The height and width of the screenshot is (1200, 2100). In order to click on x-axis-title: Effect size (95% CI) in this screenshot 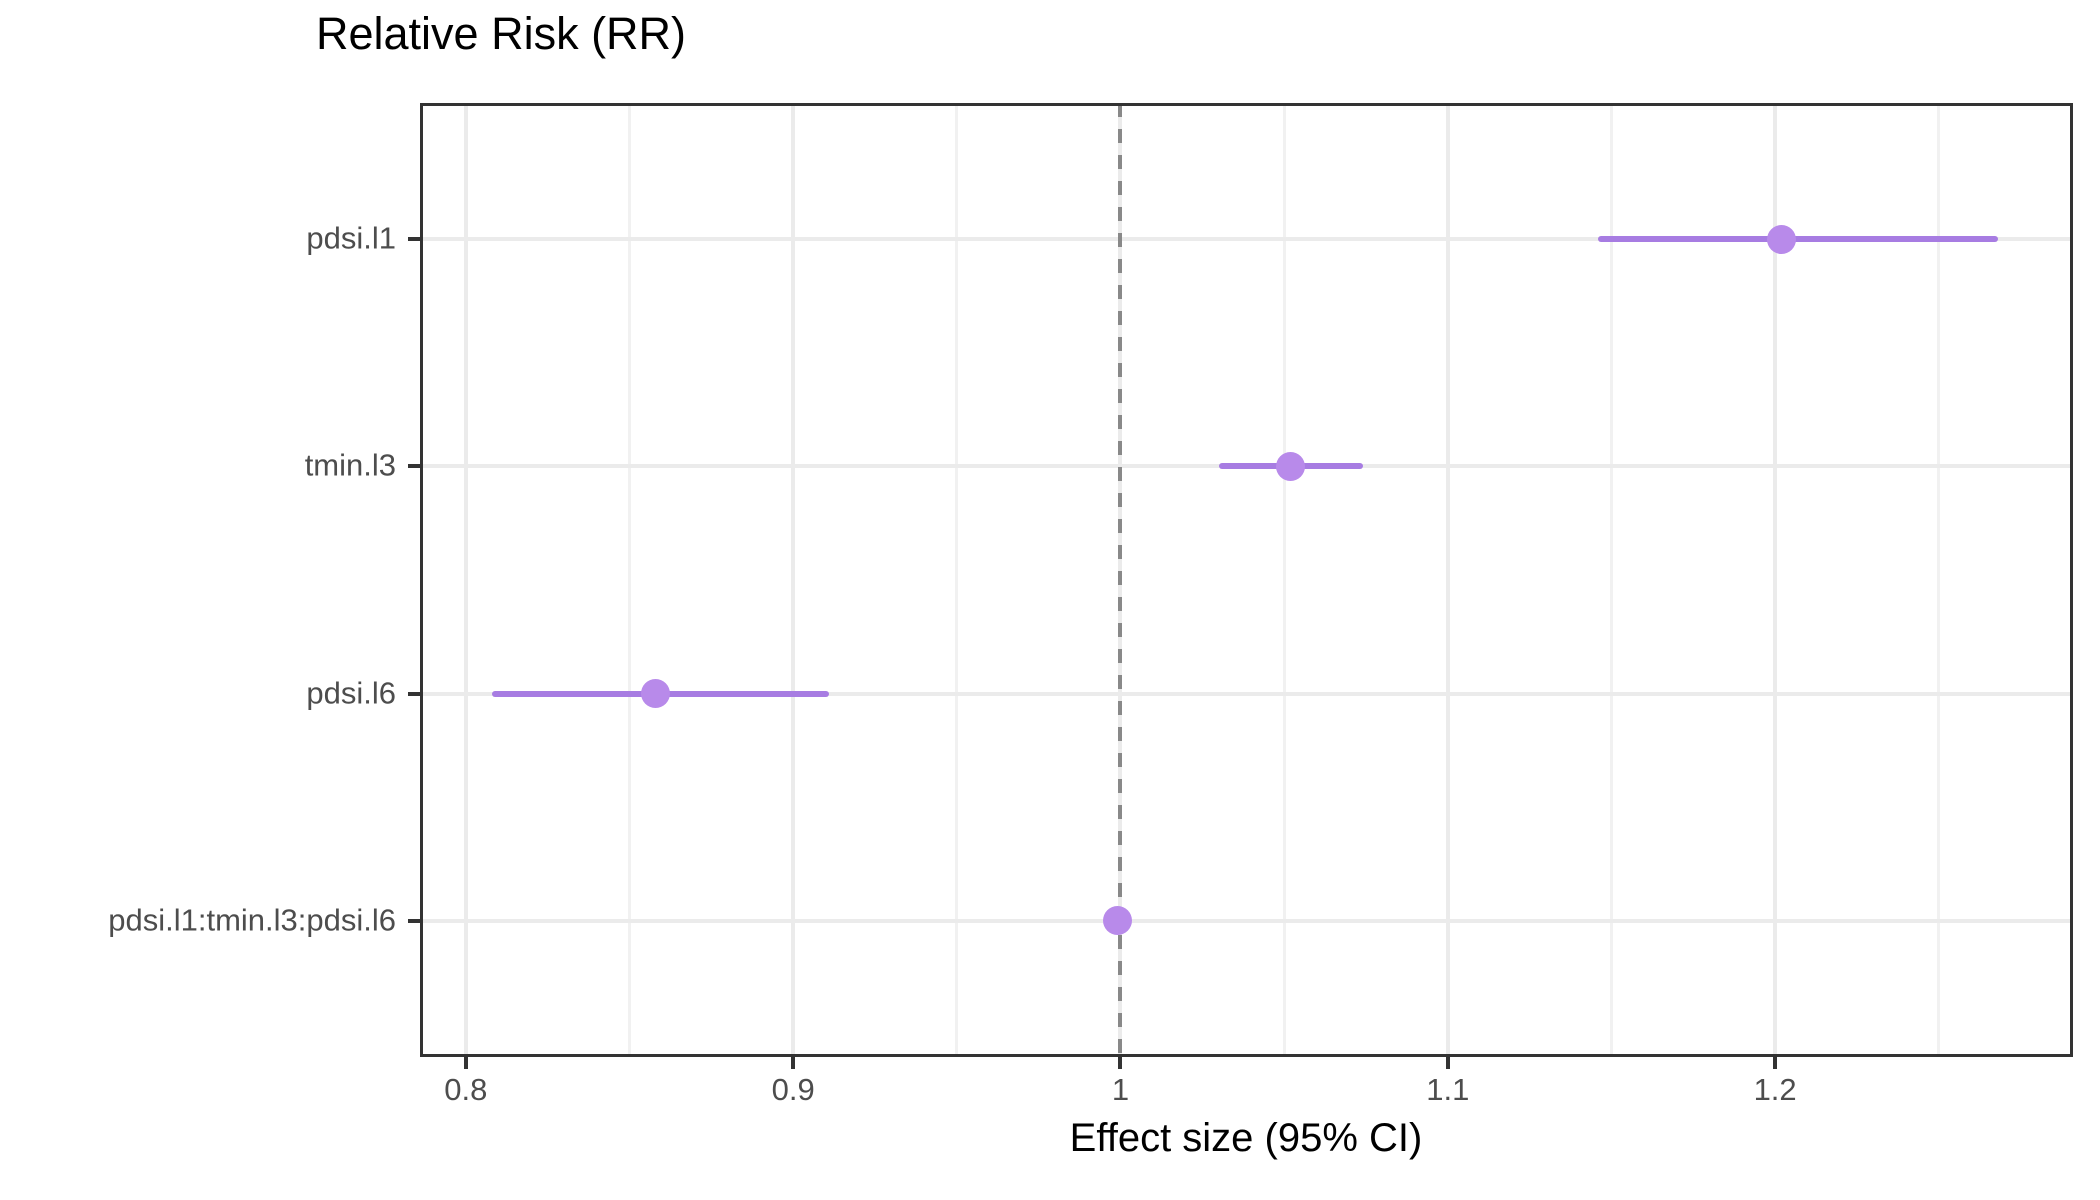, I will do `click(1246, 1138)`.